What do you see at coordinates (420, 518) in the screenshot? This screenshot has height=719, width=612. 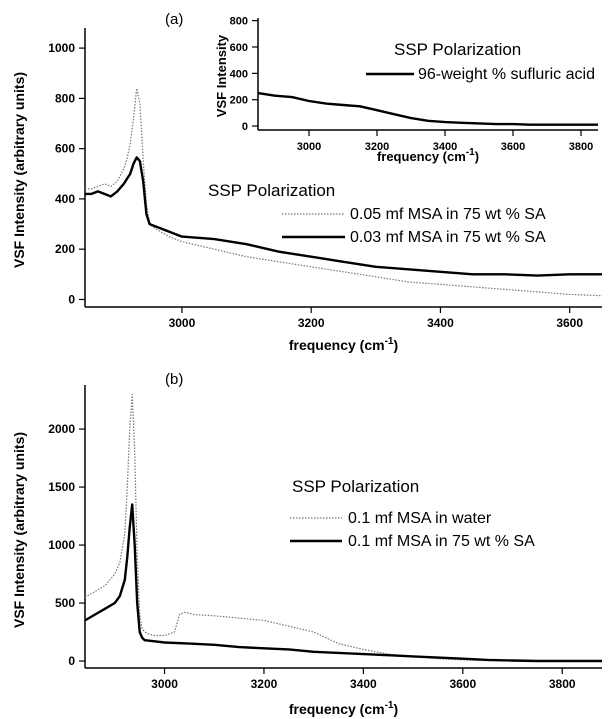 I see `legend-entry: 0.1 mf MSA in water` at bounding box center [420, 518].